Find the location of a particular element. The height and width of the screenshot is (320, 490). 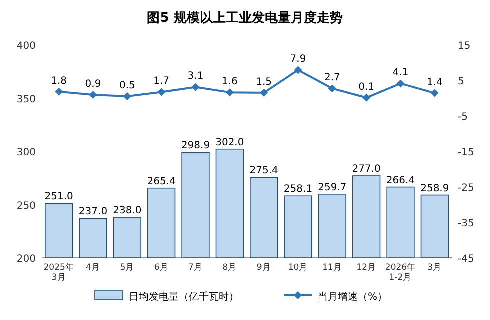

y2-tick-label: -5 is located at coordinates (463, 117).